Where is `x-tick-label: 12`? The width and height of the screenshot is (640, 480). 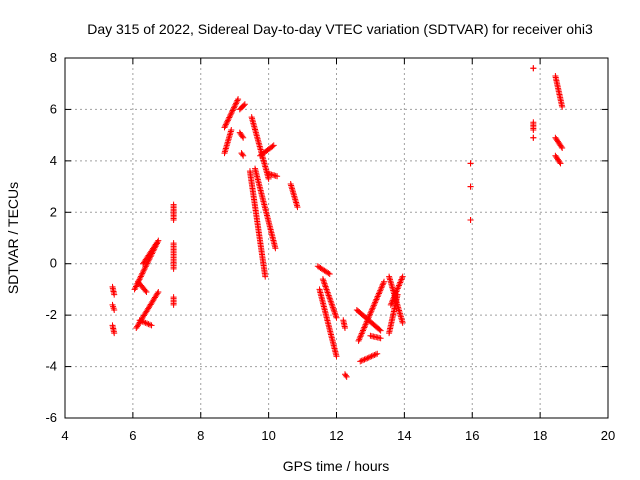 x-tick-label: 12 is located at coordinates (336, 435).